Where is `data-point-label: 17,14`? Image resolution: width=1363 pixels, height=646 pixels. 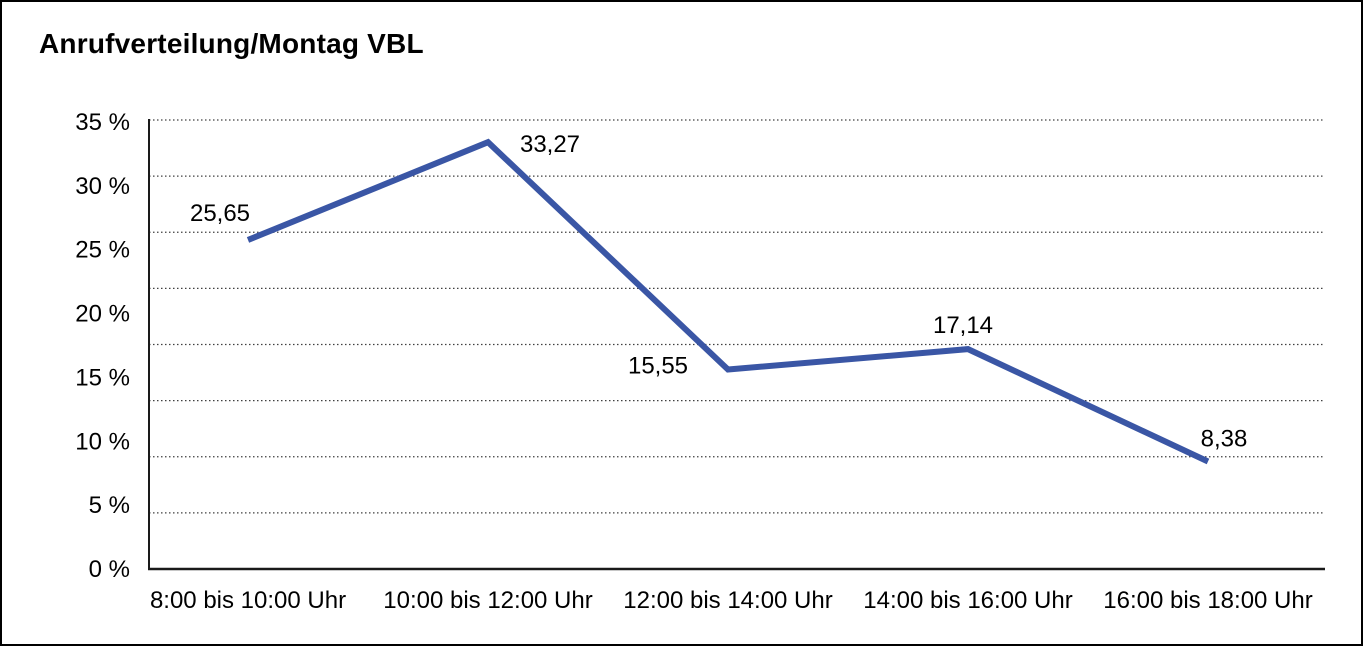
data-point-label: 17,14 is located at coordinates (963, 325).